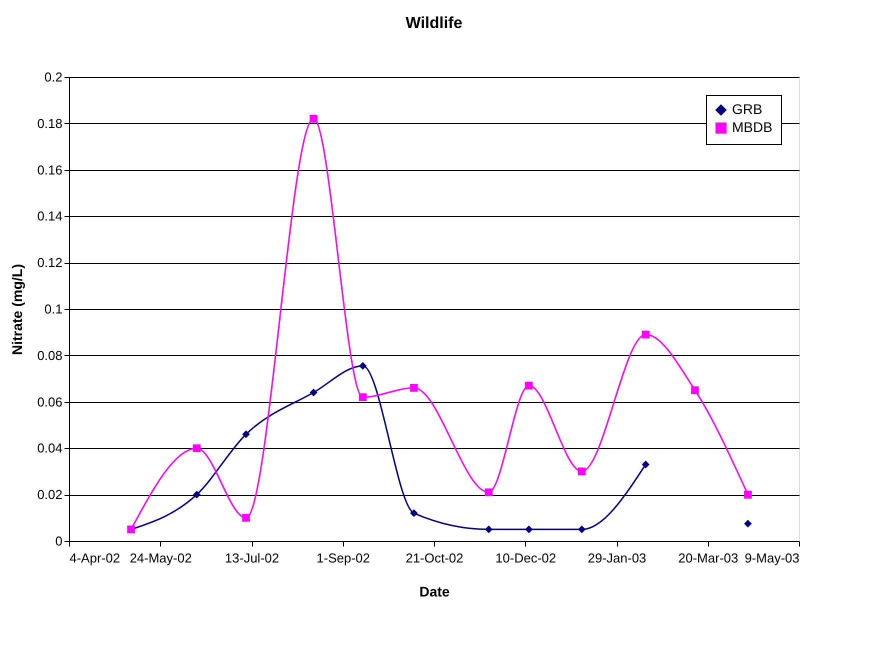 This screenshot has width=894, height=648. What do you see at coordinates (58, 541) in the screenshot?
I see `y-tick-label: 0` at bounding box center [58, 541].